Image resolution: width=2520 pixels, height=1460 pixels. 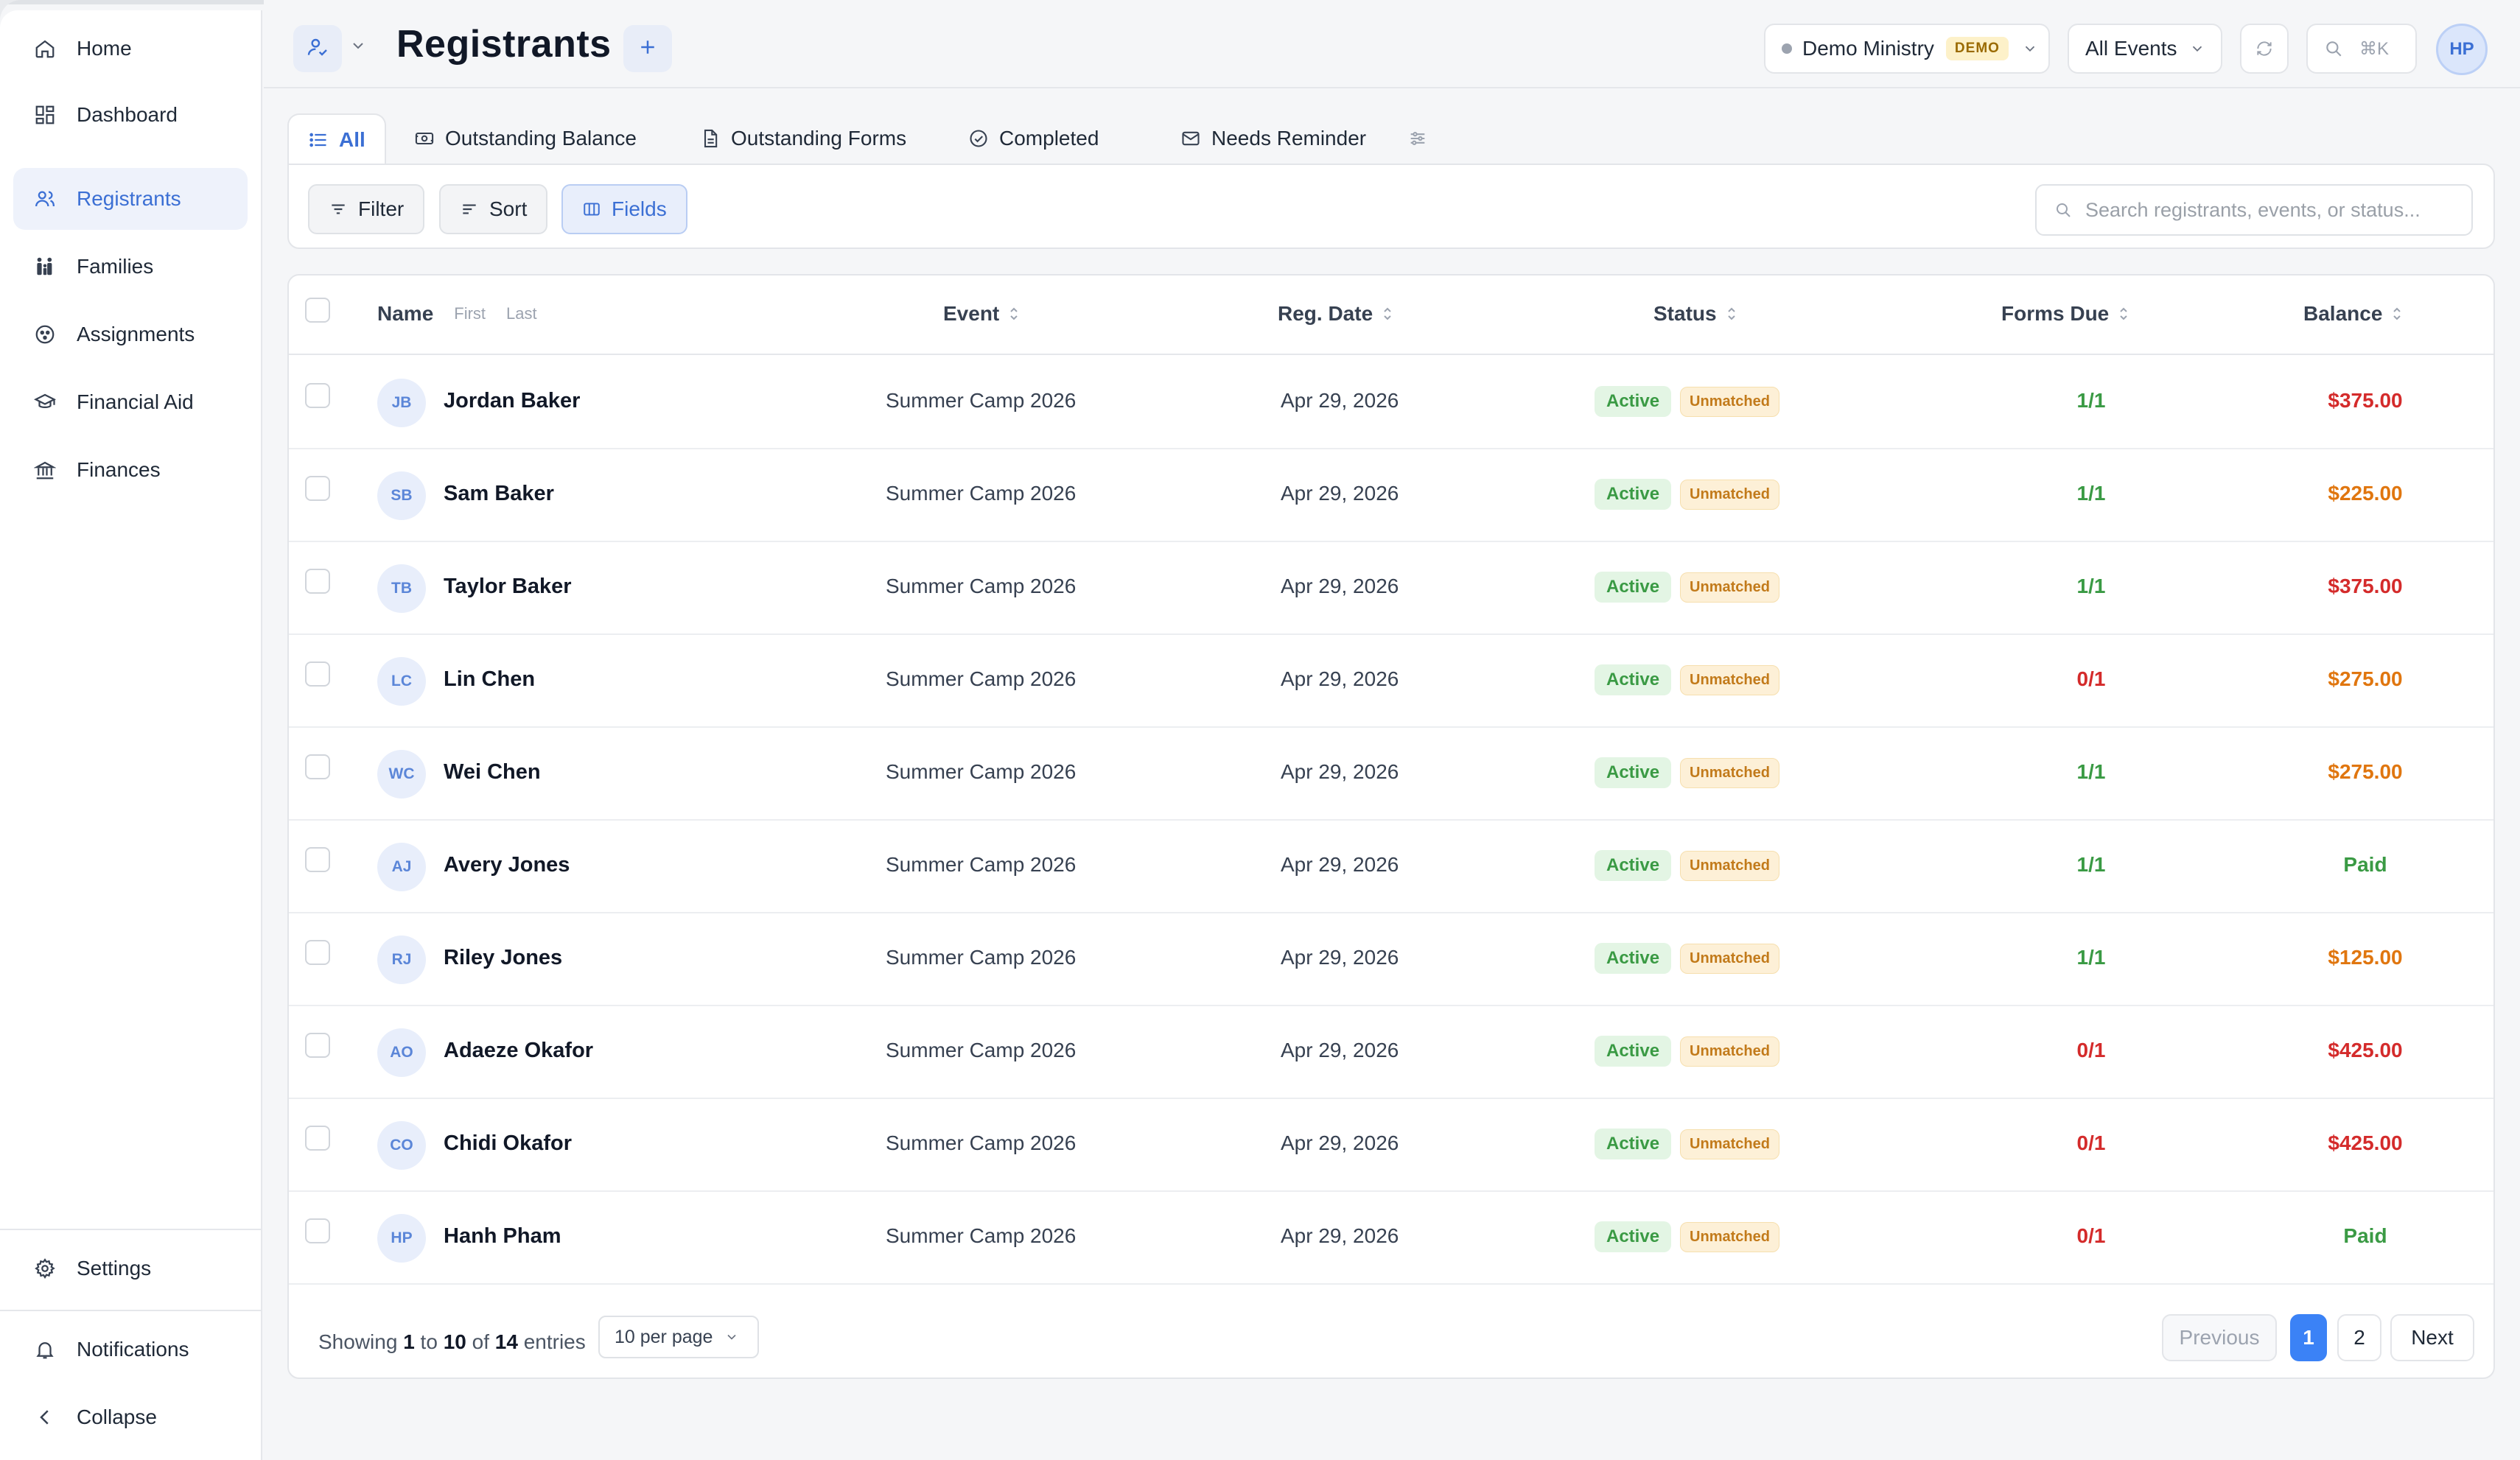 I want to click on status-dot, so click(x=1787, y=48).